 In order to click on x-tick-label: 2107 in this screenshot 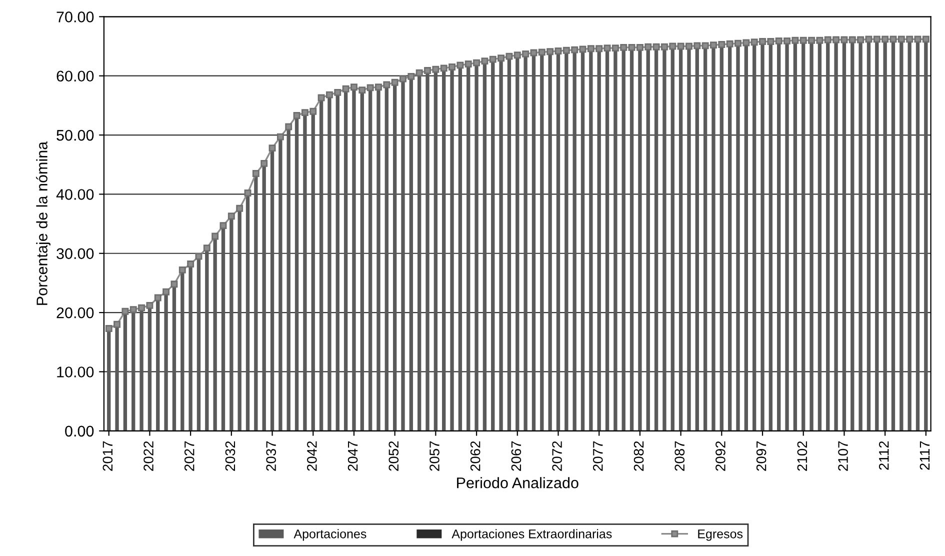, I will do `click(843, 456)`.